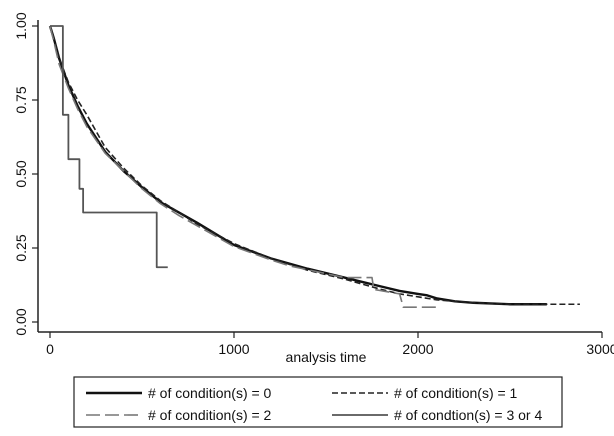  Describe the element at coordinates (417, 349) in the screenshot. I see `x-tick-label: 2000` at that location.